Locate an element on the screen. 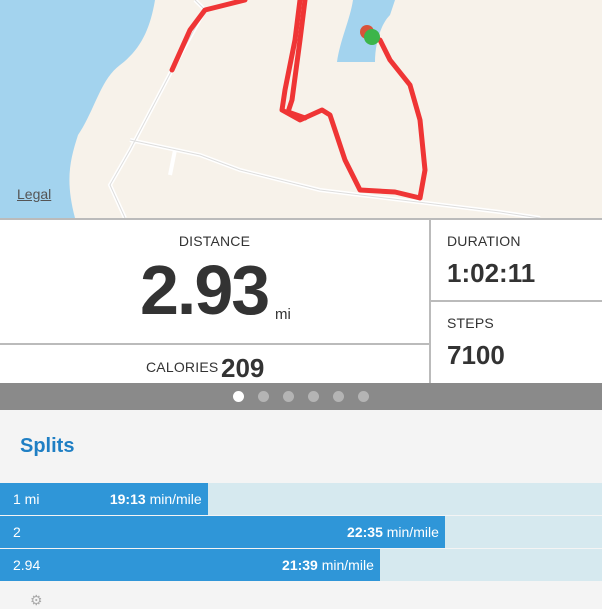 The height and width of the screenshot is (609, 602). distance-unit: mi is located at coordinates (283, 314).